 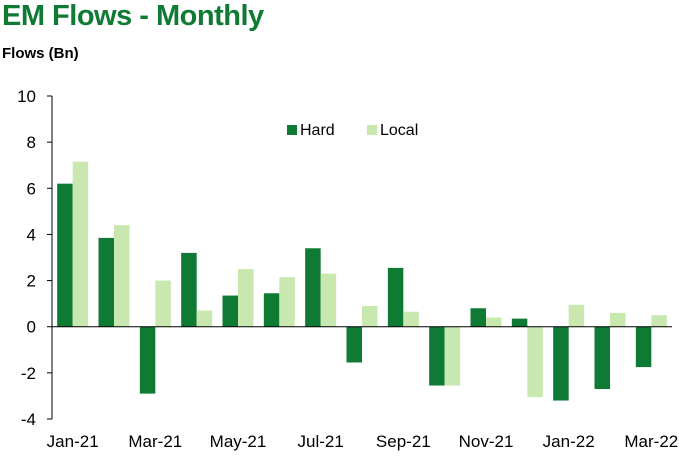 What do you see at coordinates (26, 96) in the screenshot?
I see `y-tick-label: 10` at bounding box center [26, 96].